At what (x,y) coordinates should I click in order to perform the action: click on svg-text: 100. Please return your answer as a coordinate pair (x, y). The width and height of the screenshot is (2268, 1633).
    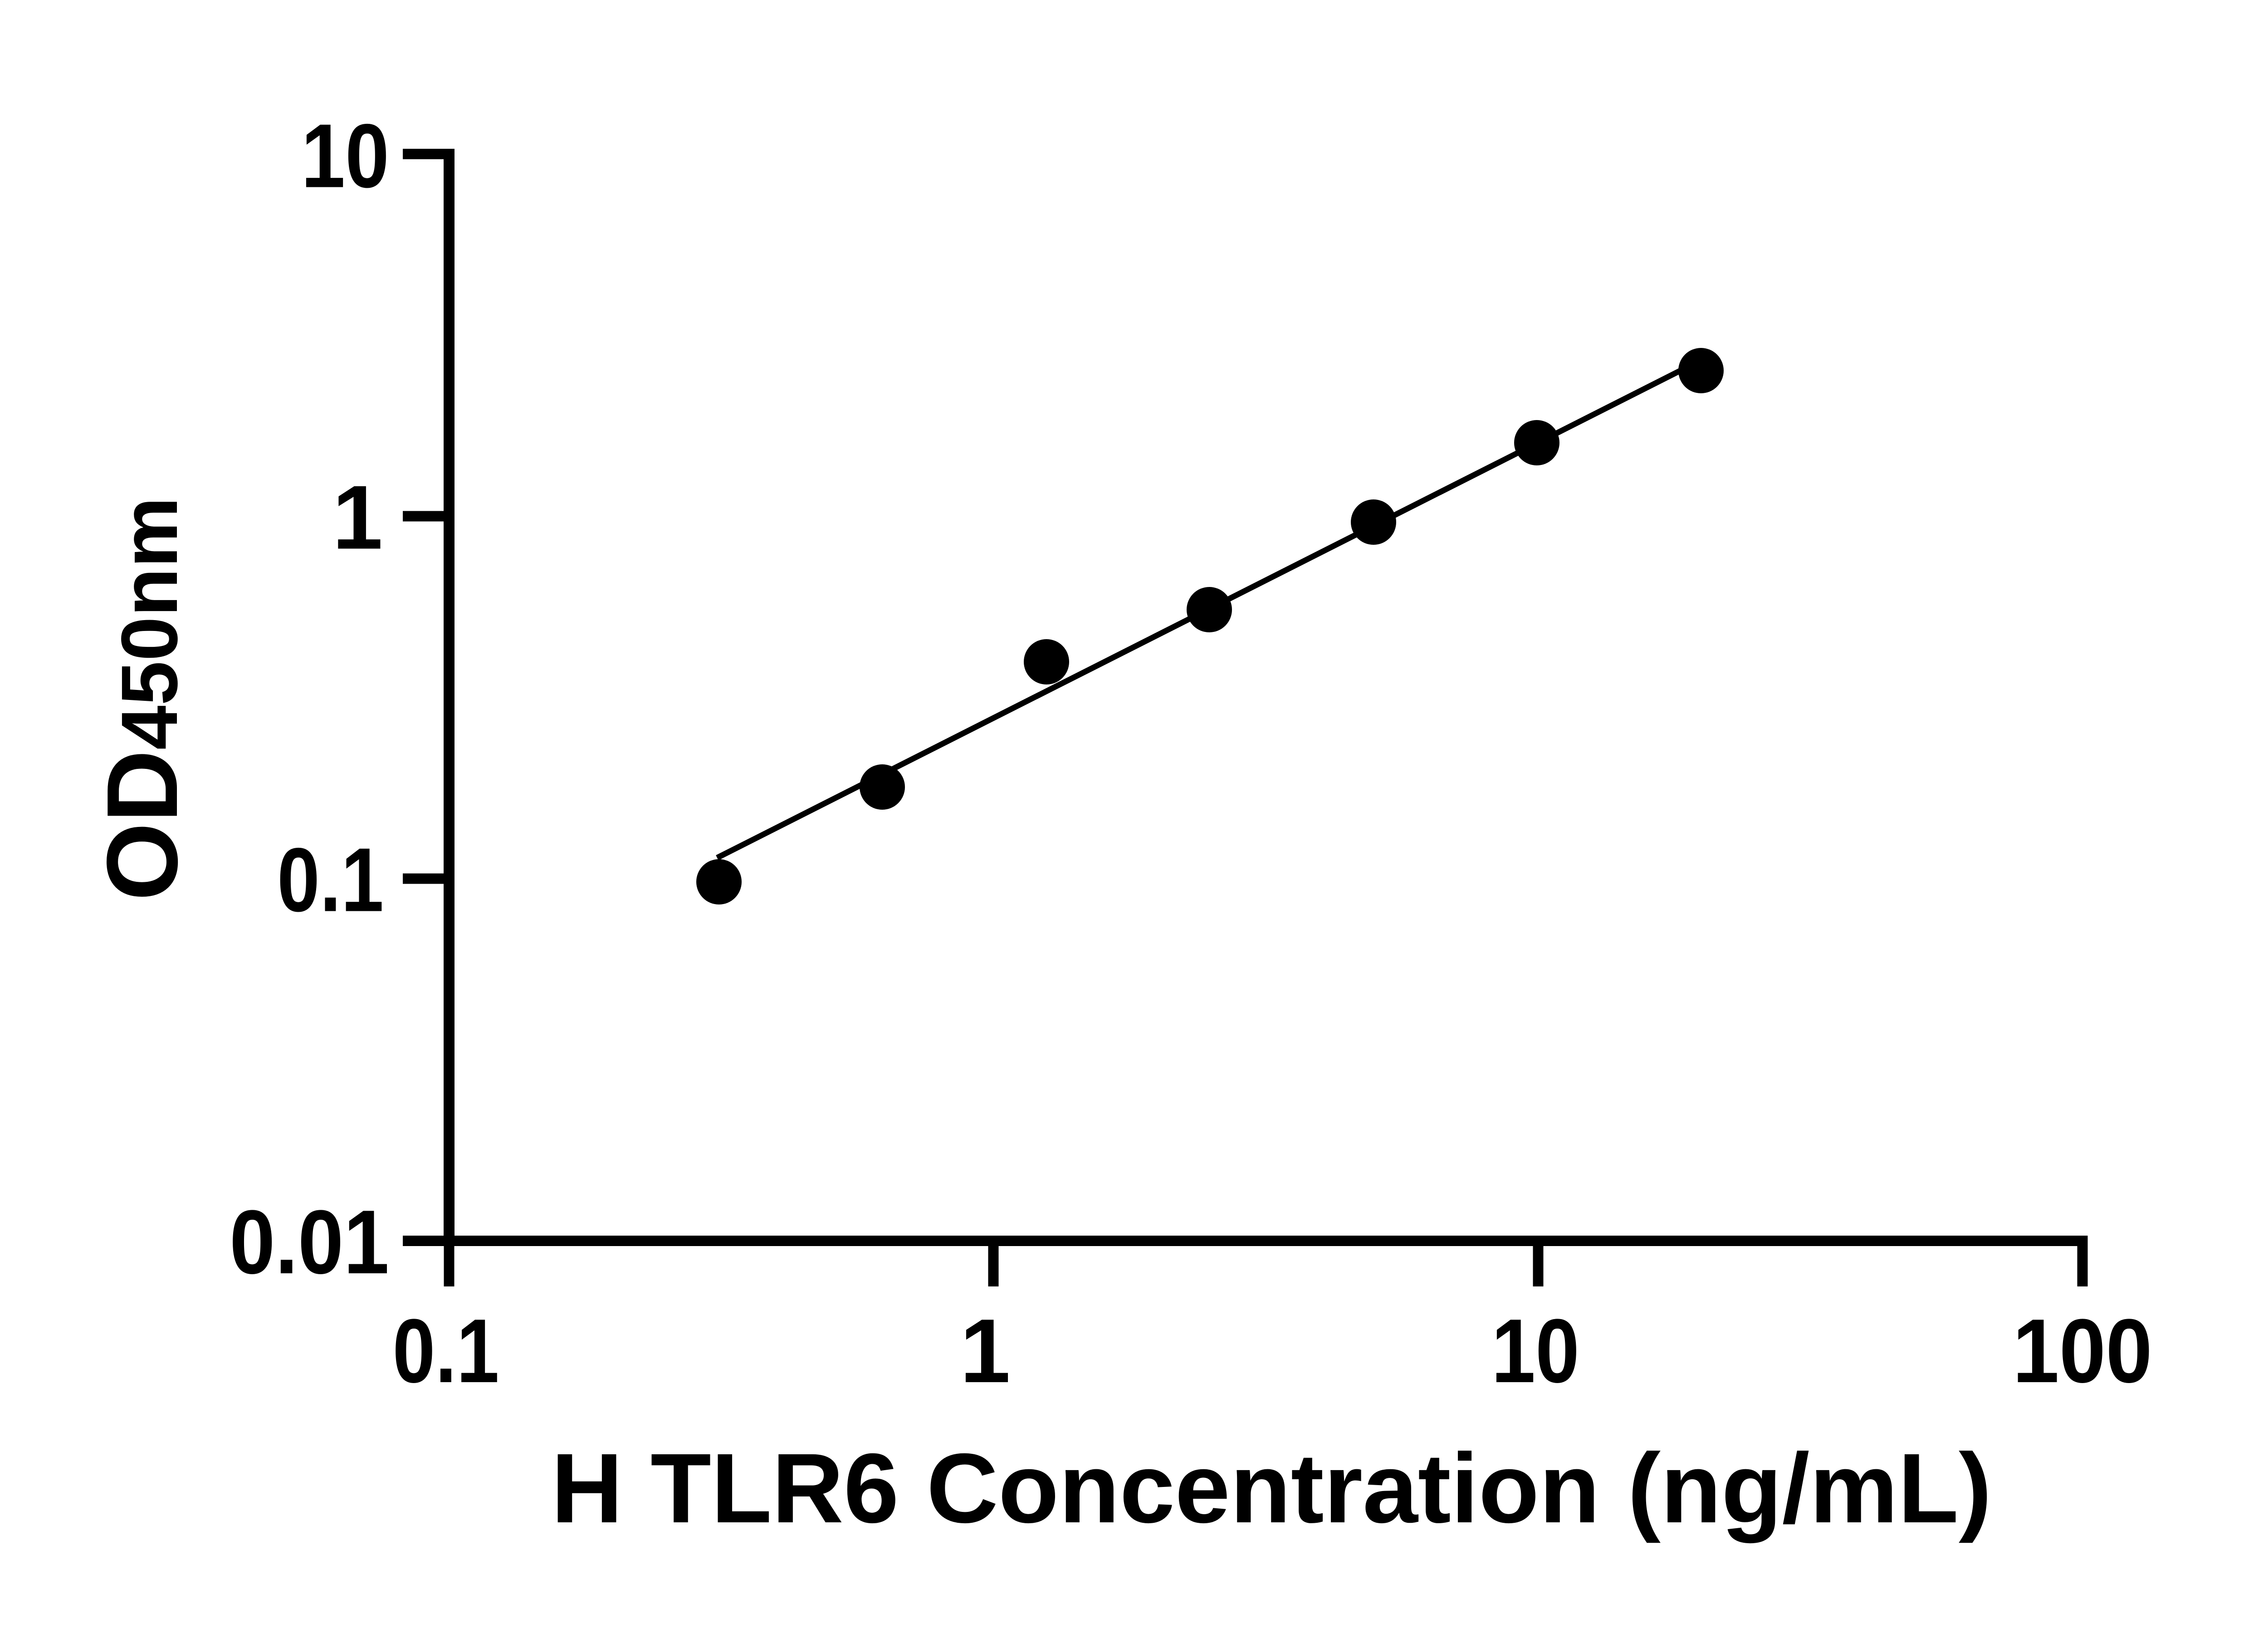
    Looking at the image, I should click on (2083, 1351).